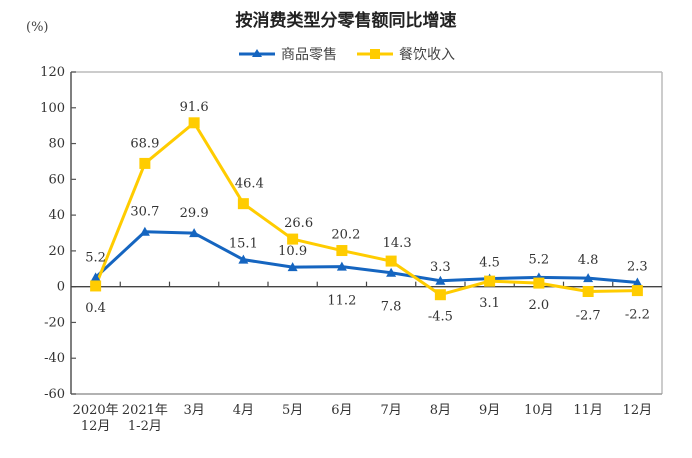  I want to click on data-label-retail: 10.9, so click(292, 251).